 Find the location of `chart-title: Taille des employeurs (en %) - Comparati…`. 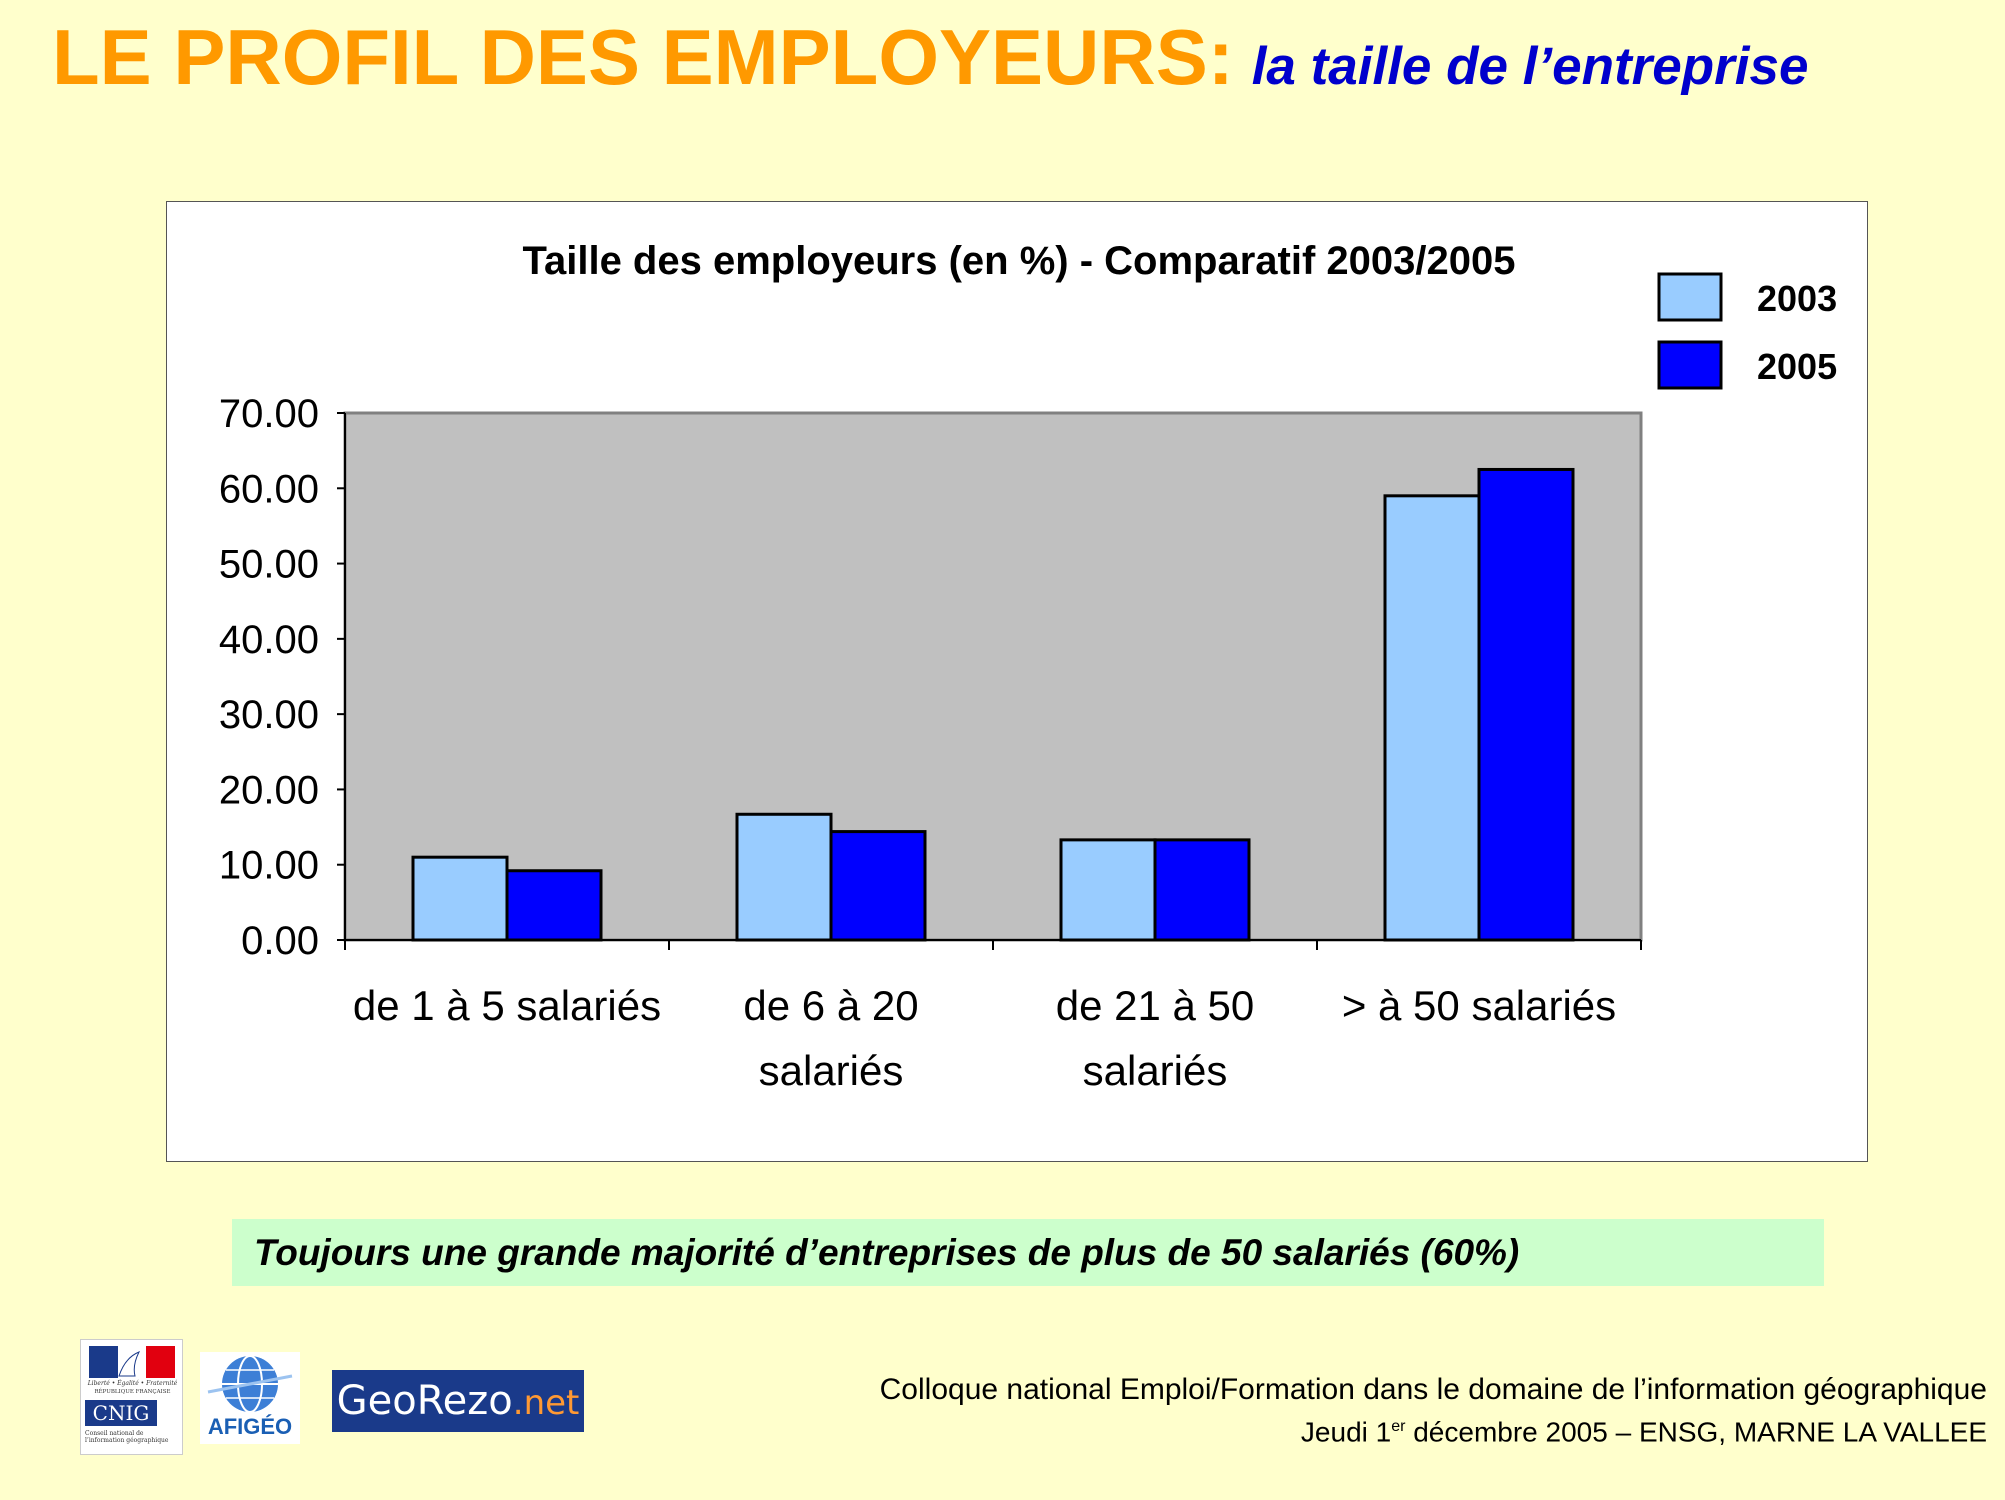

chart-title: Taille des employeurs (en %) - Comparati… is located at coordinates (1019, 261).